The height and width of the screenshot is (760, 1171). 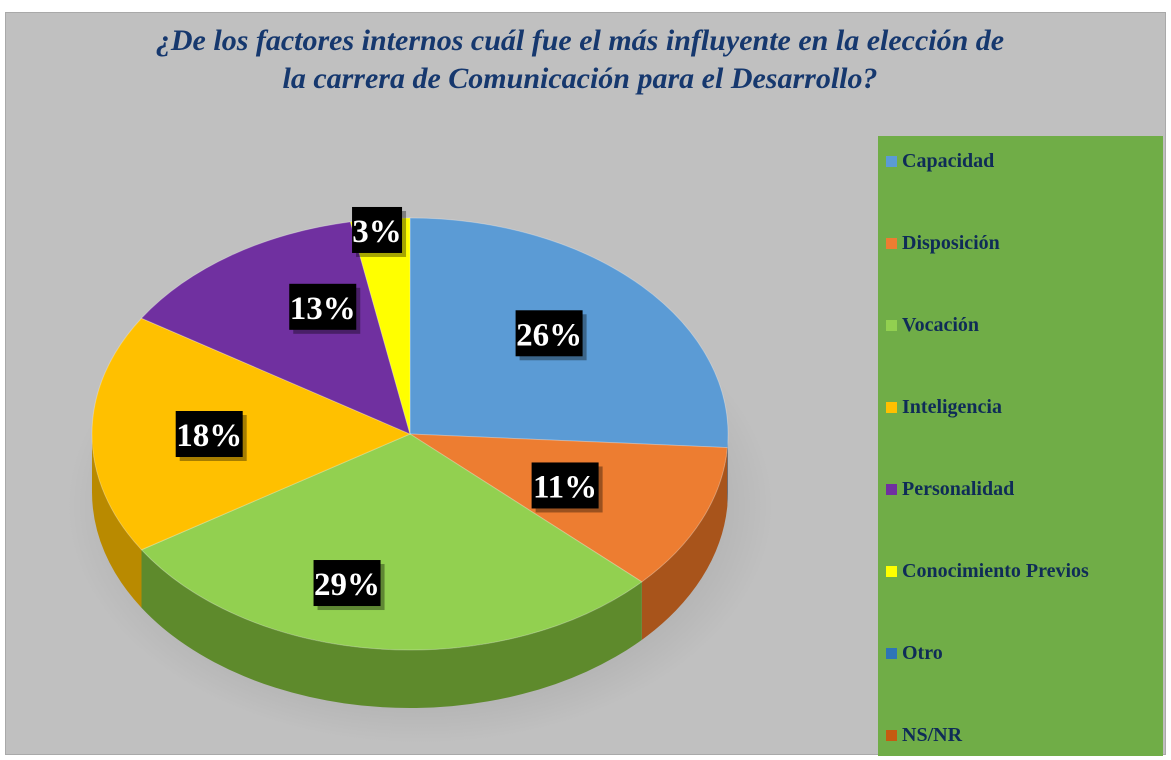 I want to click on data-label-box-vocacion, so click(x=347, y=583).